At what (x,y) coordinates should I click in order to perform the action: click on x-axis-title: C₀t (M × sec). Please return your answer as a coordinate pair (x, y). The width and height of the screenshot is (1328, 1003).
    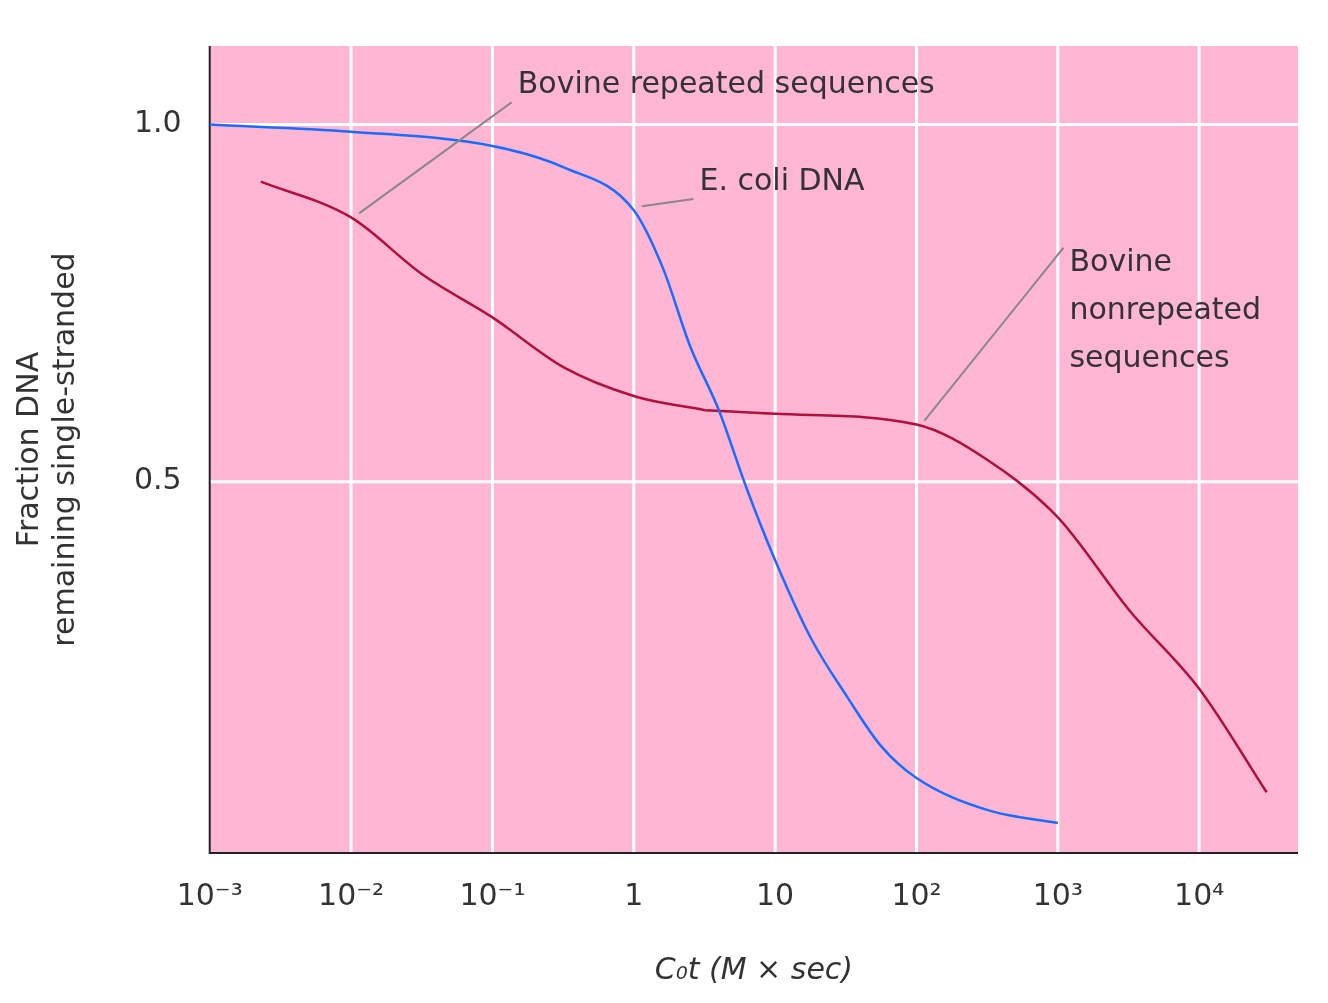
    Looking at the image, I should click on (754, 968).